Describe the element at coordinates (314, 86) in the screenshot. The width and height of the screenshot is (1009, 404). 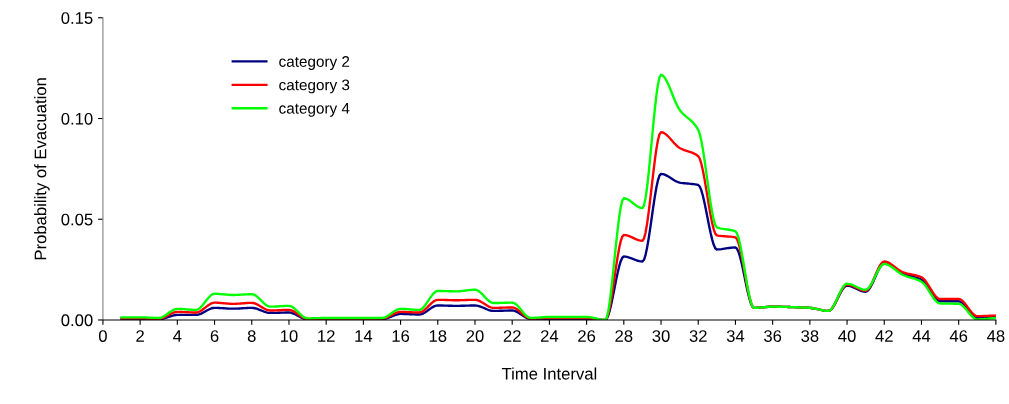
I see `legend-label: category 3` at that location.